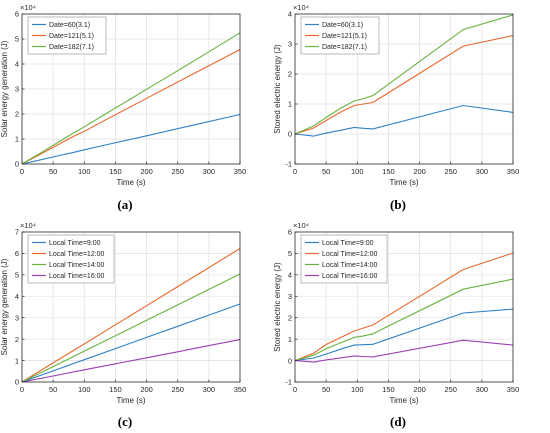 The width and height of the screenshot is (550, 433). I want to click on caption-c: (c), so click(125, 421).